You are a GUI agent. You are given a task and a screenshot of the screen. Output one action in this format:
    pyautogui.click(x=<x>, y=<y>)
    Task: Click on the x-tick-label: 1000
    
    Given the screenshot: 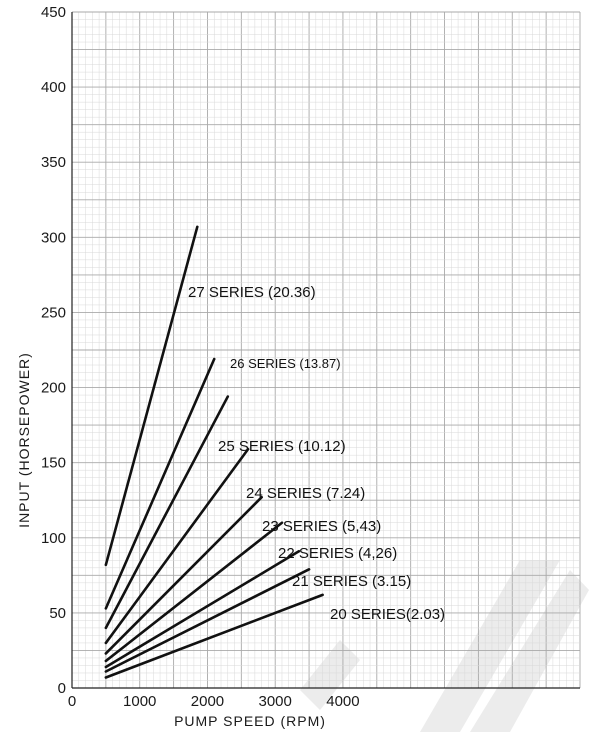 What is the action you would take?
    pyautogui.click(x=139, y=701)
    